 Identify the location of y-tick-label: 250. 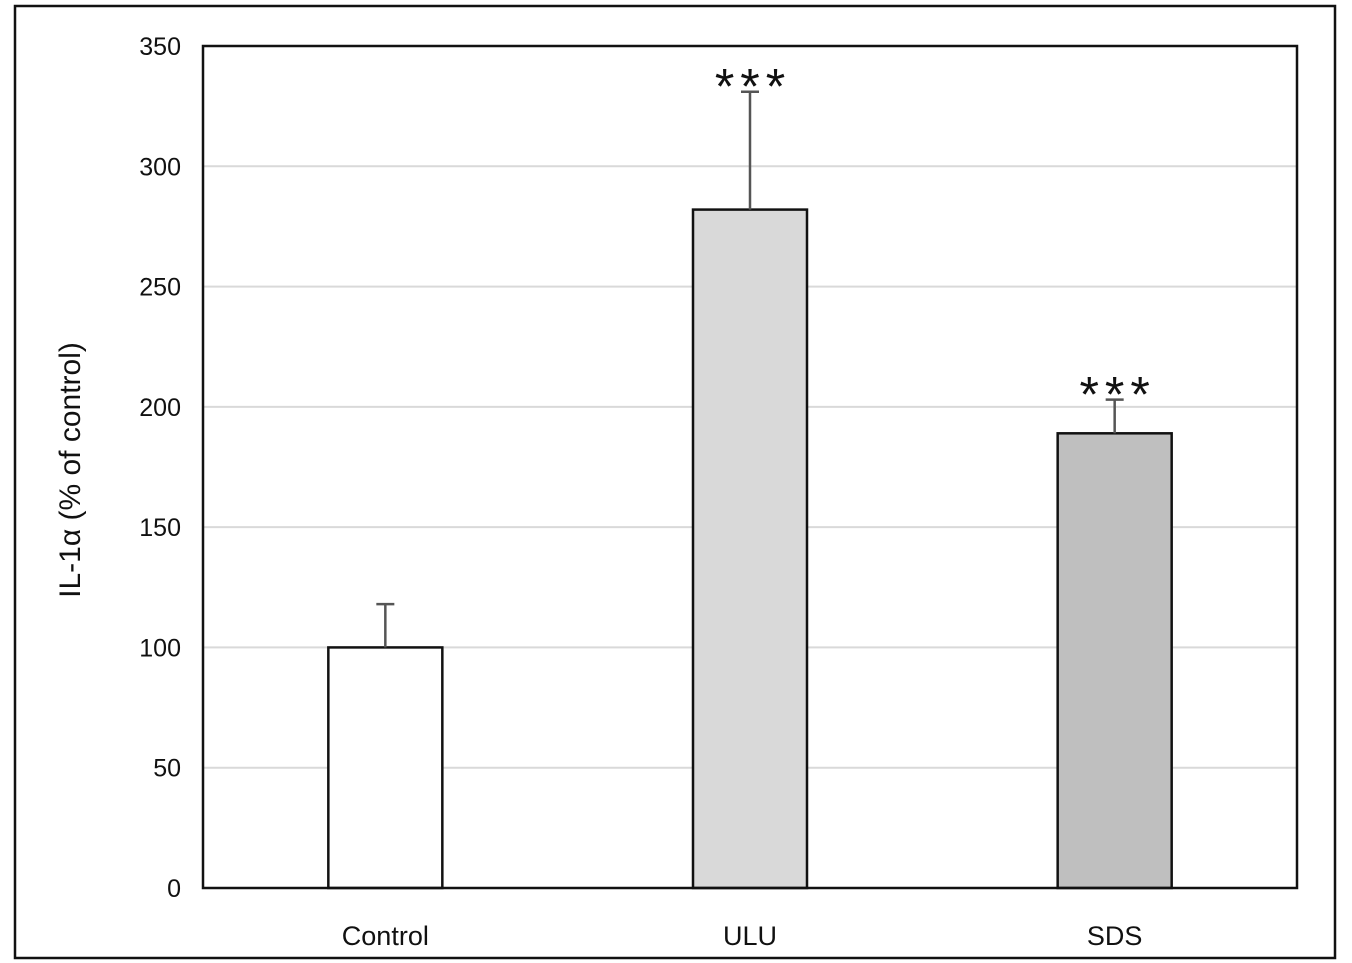
(160, 288).